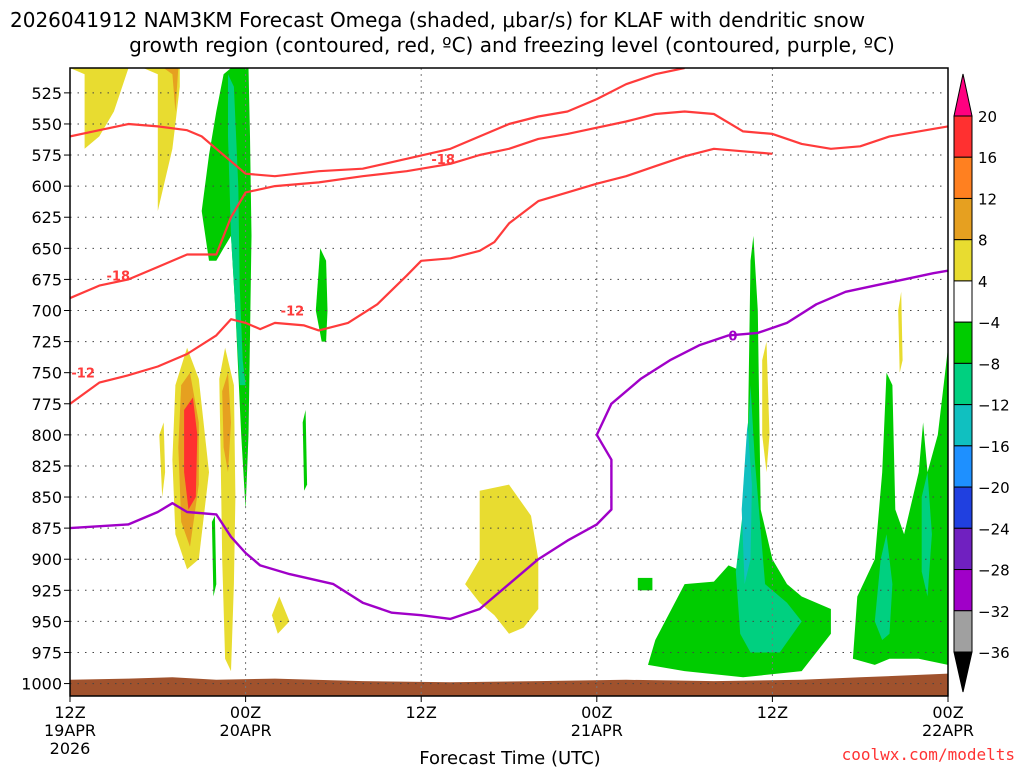 Image resolution: width=1024 pixels, height=768 pixels. I want to click on x-tick-year-0: 2026, so click(70, 748).